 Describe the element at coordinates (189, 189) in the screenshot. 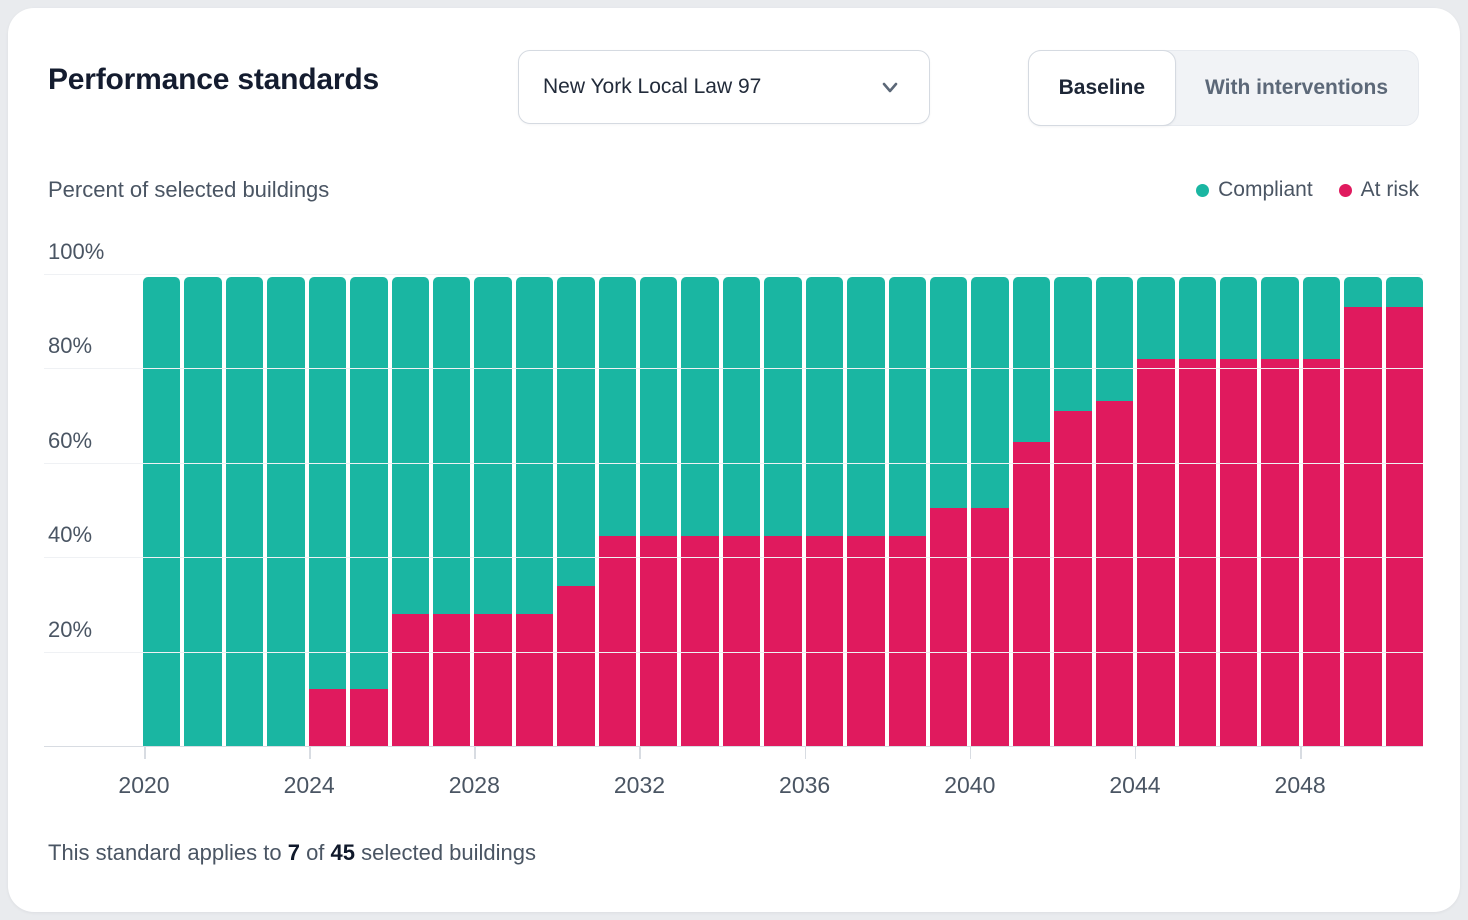

I see `y-axis-title: Percent of selected buildings` at that location.